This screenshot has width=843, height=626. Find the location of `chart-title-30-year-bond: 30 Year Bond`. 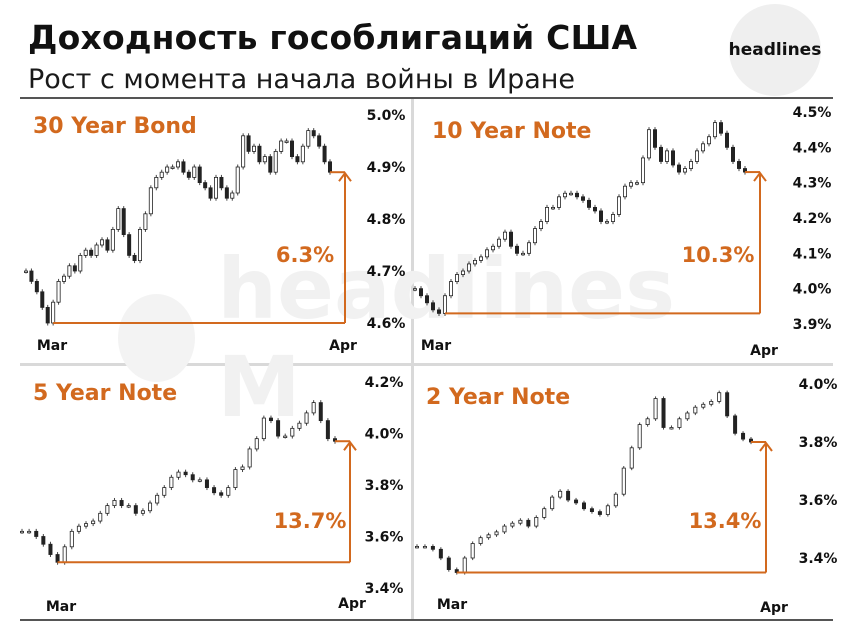

chart-title-30-year-bond: 30 Year Bond is located at coordinates (115, 126).